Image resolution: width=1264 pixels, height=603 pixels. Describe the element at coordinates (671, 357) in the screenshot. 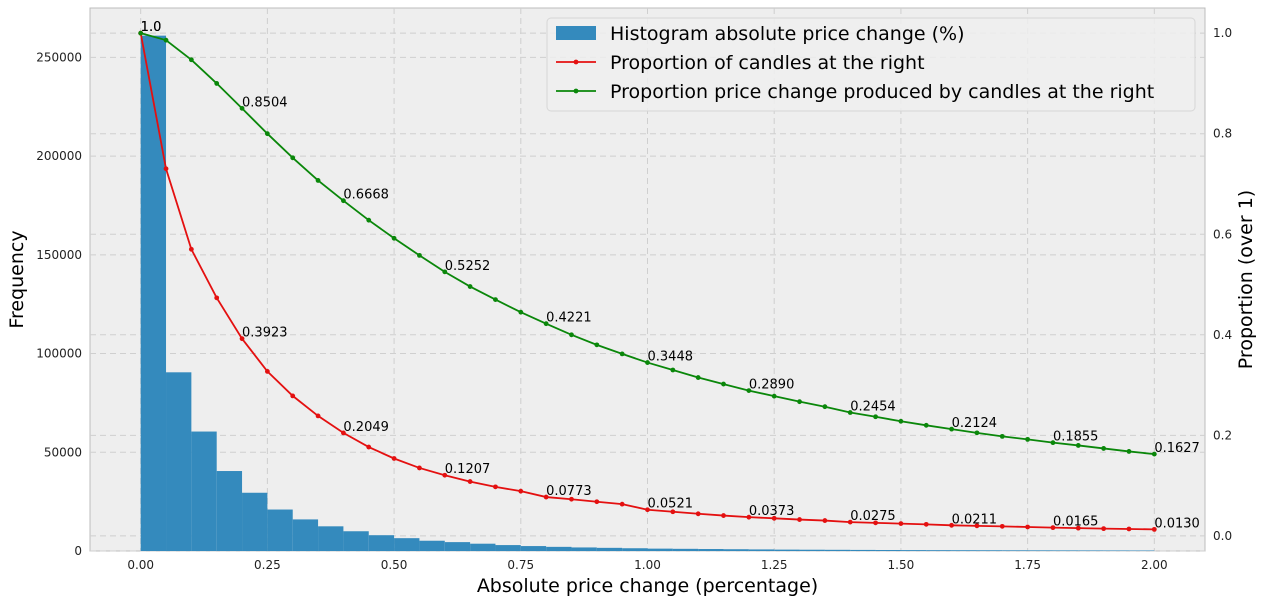

I see `data-label-price: 0.3448` at that location.